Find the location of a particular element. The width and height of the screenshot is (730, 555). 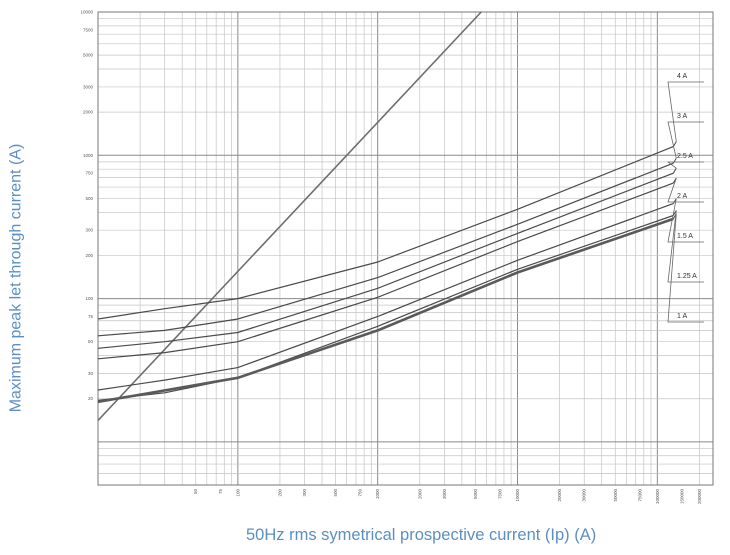

y-tick-label: 1000 is located at coordinates (88, 155).